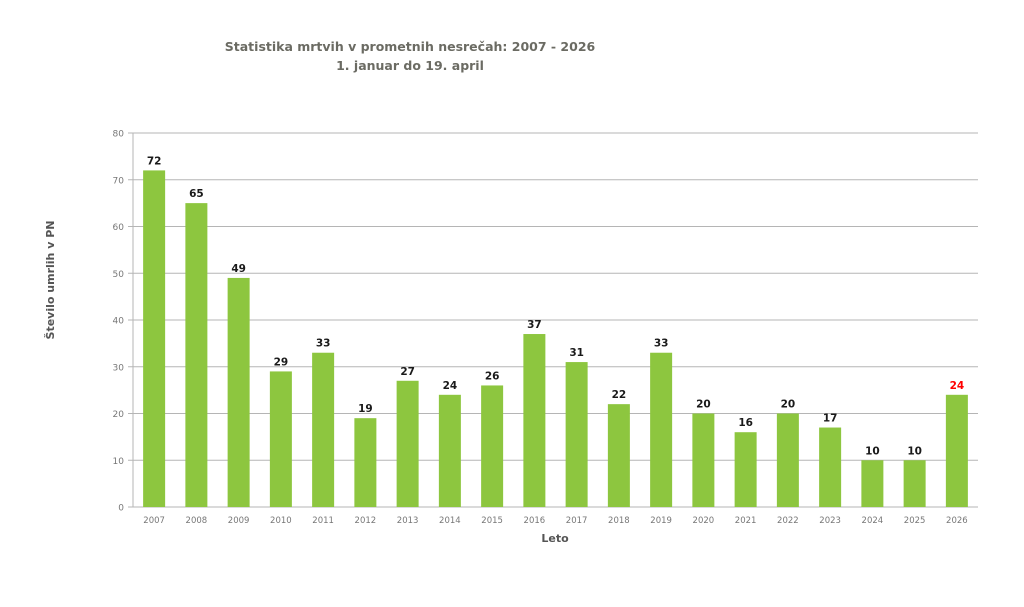 Image resolution: width=1024 pixels, height=607 pixels. I want to click on y-tick-label: 20, so click(119, 415).